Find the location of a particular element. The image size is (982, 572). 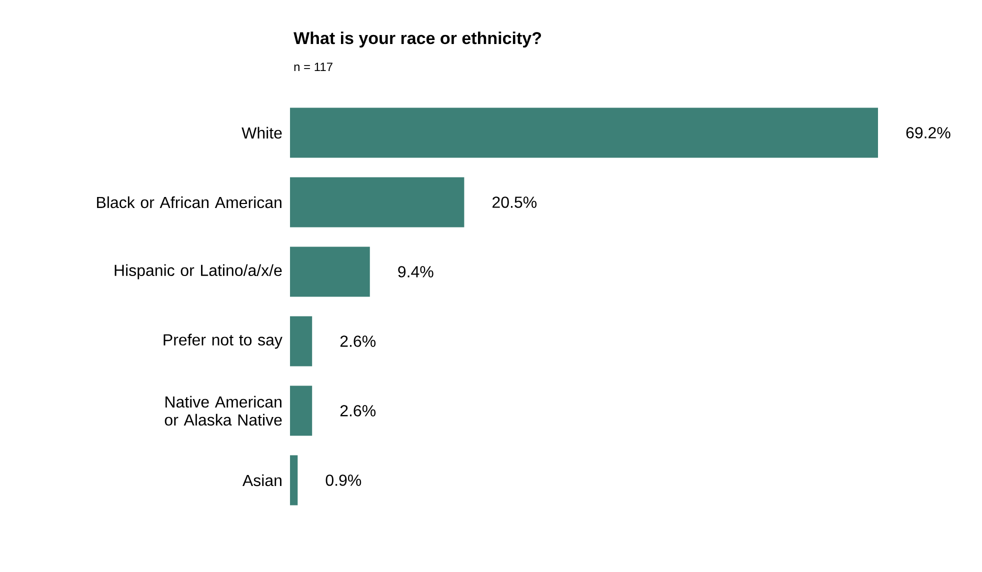

data-label: 9.4% is located at coordinates (416, 272).